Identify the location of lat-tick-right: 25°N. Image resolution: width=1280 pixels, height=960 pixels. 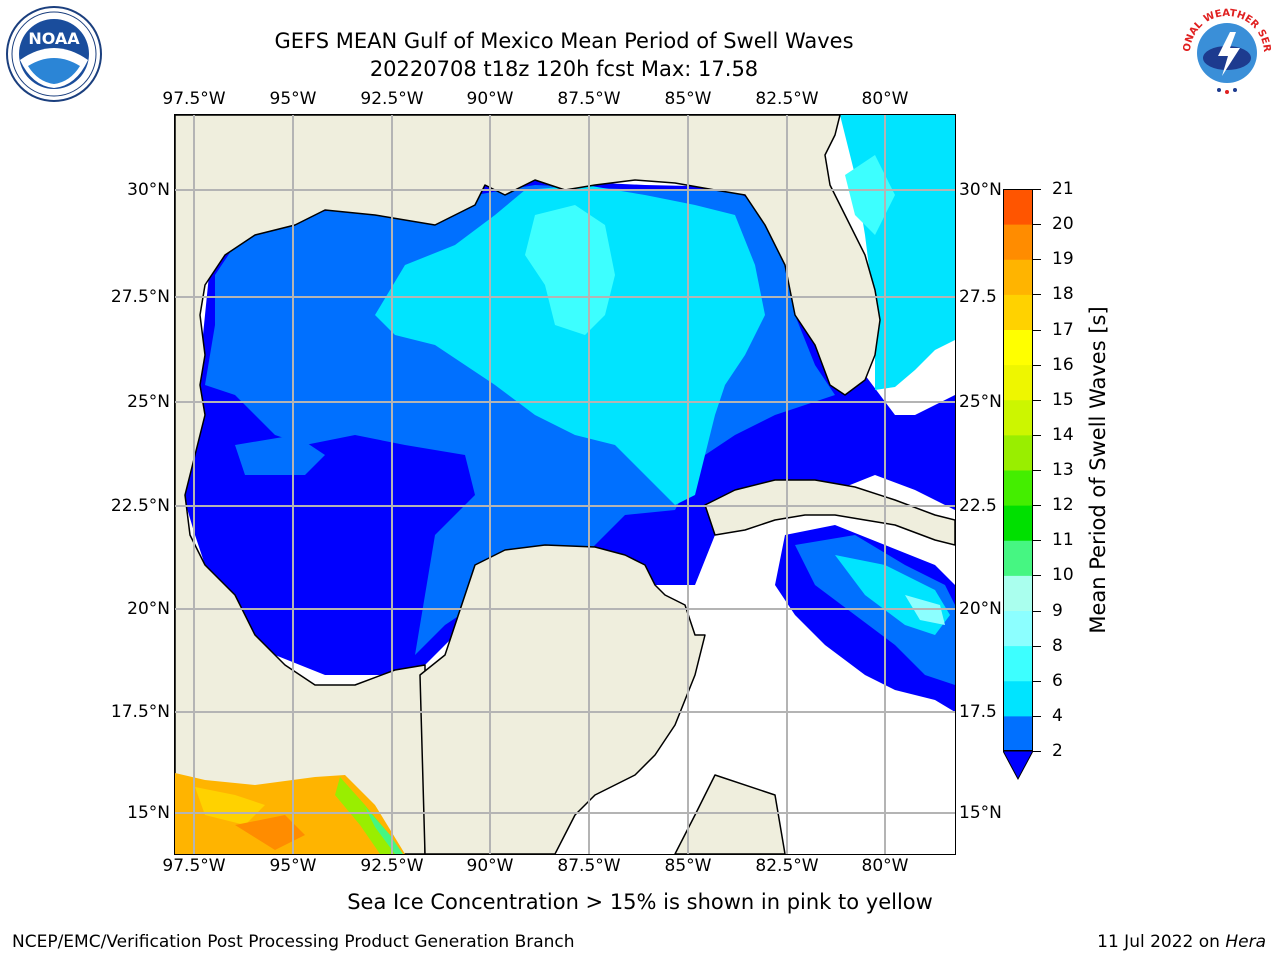
(980, 402).